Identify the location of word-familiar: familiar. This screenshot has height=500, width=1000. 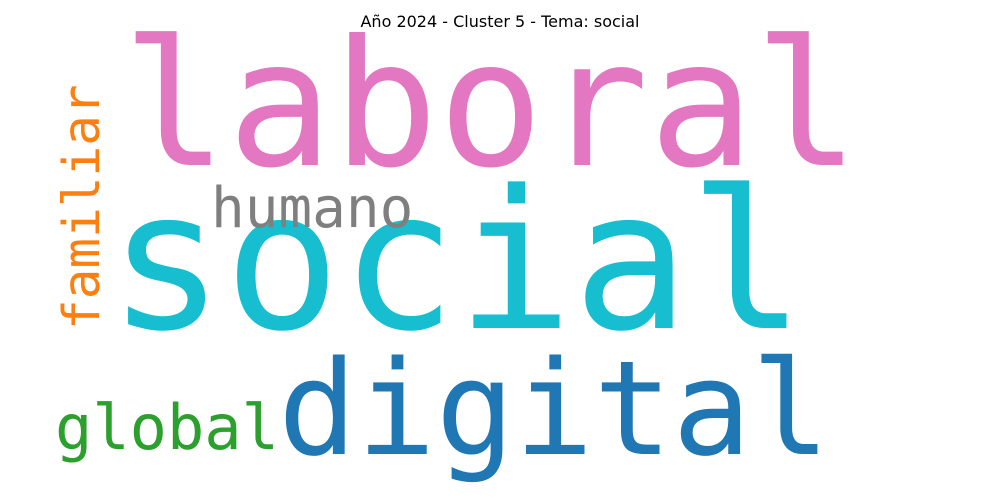
(82, 207).